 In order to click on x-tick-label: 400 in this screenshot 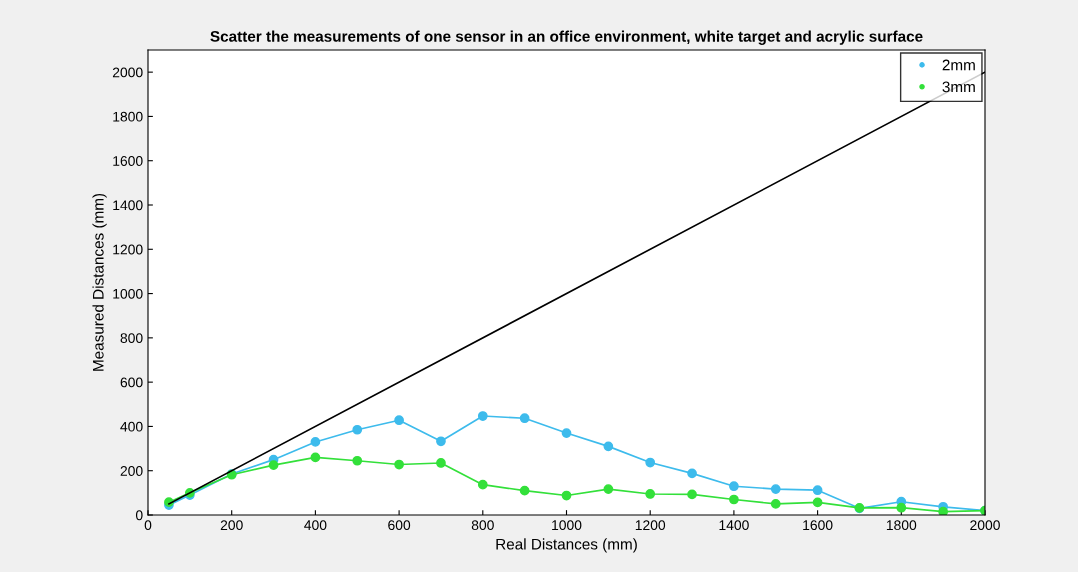, I will do `click(315, 525)`.